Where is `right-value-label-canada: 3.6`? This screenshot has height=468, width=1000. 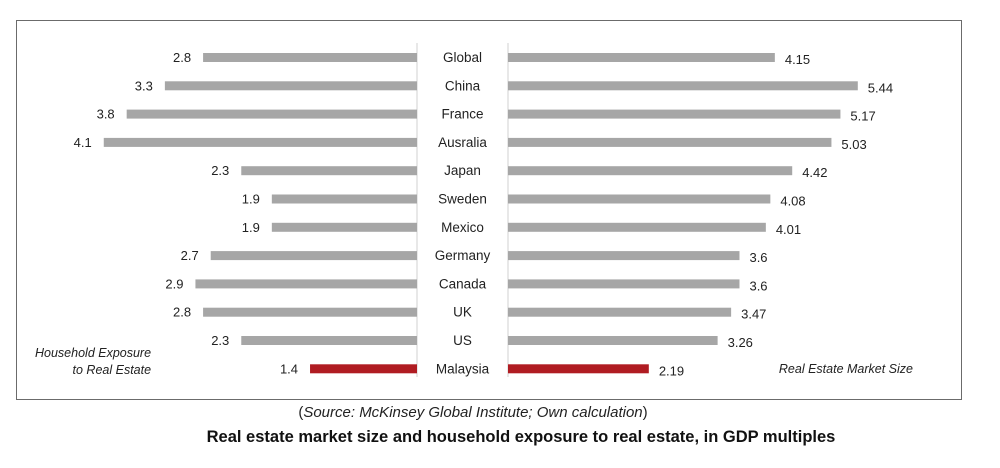 right-value-label-canada: 3.6 is located at coordinates (758, 285).